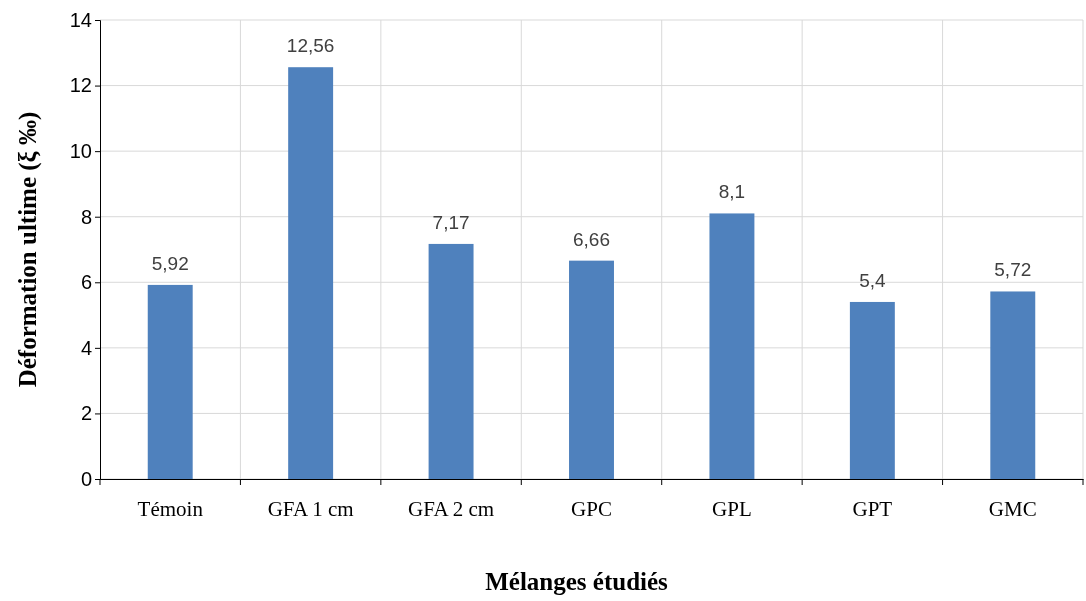 The width and height of the screenshot is (1086, 601). What do you see at coordinates (591, 239) in the screenshot?
I see `data-label: 6,66` at bounding box center [591, 239].